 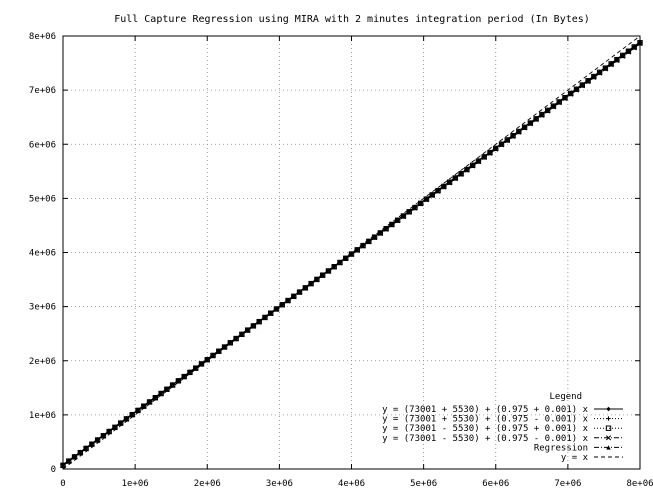 I want to click on x-tick-label: 3e+06, so click(x=279, y=484).